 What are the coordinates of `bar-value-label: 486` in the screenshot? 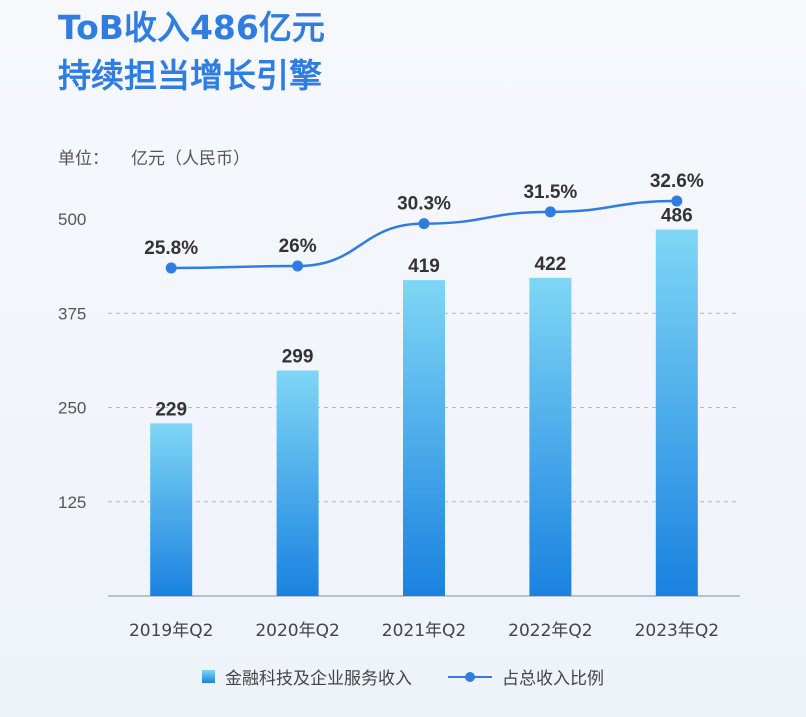 It's located at (677, 216).